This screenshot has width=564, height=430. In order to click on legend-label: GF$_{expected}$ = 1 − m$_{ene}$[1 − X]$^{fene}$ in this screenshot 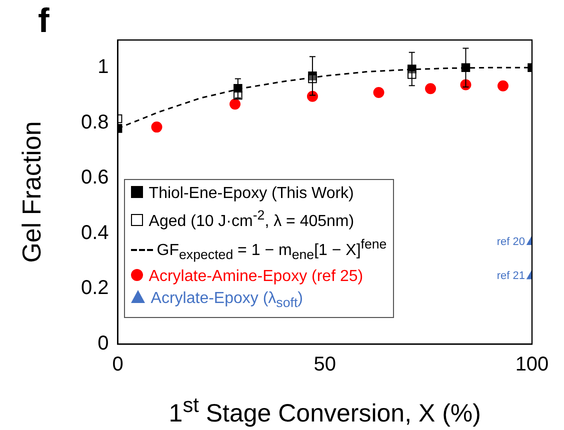, I will do `click(271, 249)`.